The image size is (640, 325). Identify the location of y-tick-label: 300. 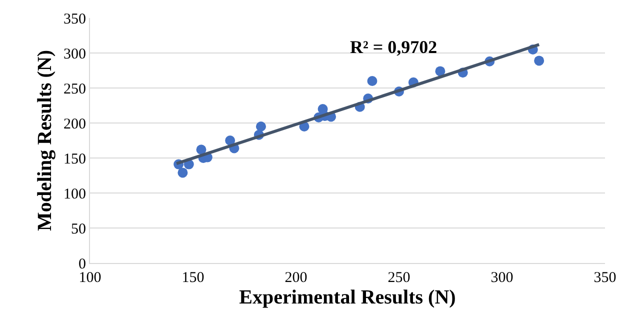
(75, 54).